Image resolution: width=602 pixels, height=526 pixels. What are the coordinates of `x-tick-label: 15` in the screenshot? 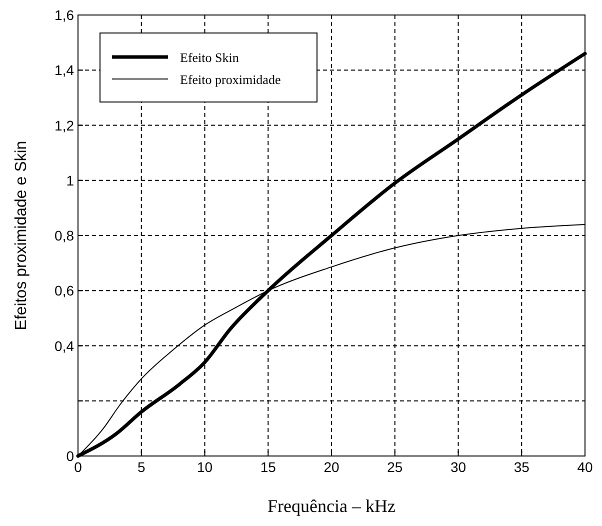 It's located at (268, 467).